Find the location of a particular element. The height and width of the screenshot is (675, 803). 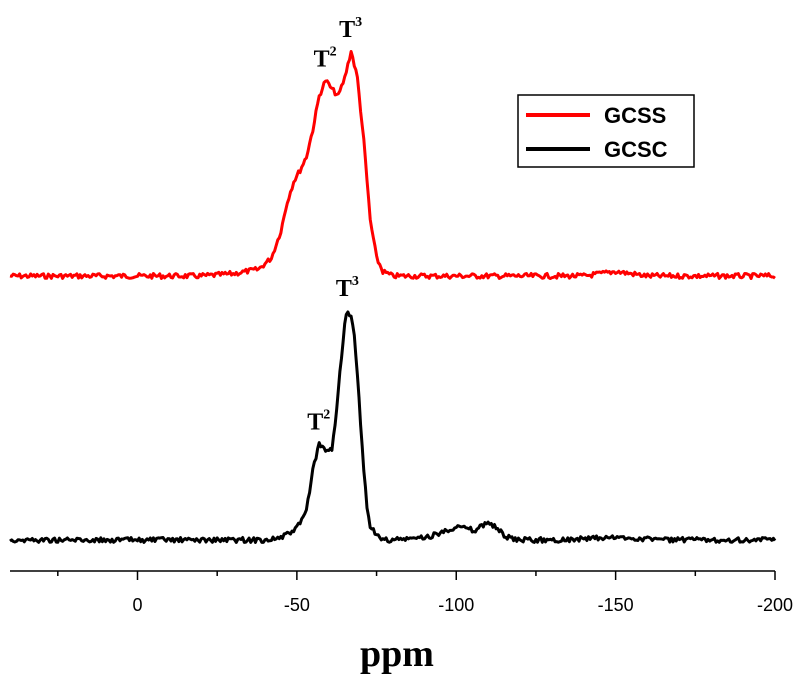

peak-label-gcsc-t2: T2 is located at coordinates (318, 421).